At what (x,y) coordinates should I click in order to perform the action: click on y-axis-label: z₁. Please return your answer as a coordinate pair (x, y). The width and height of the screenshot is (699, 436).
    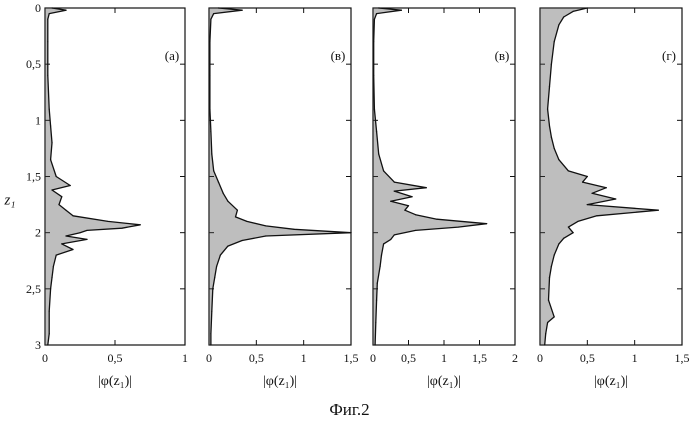
    Looking at the image, I should click on (9, 201).